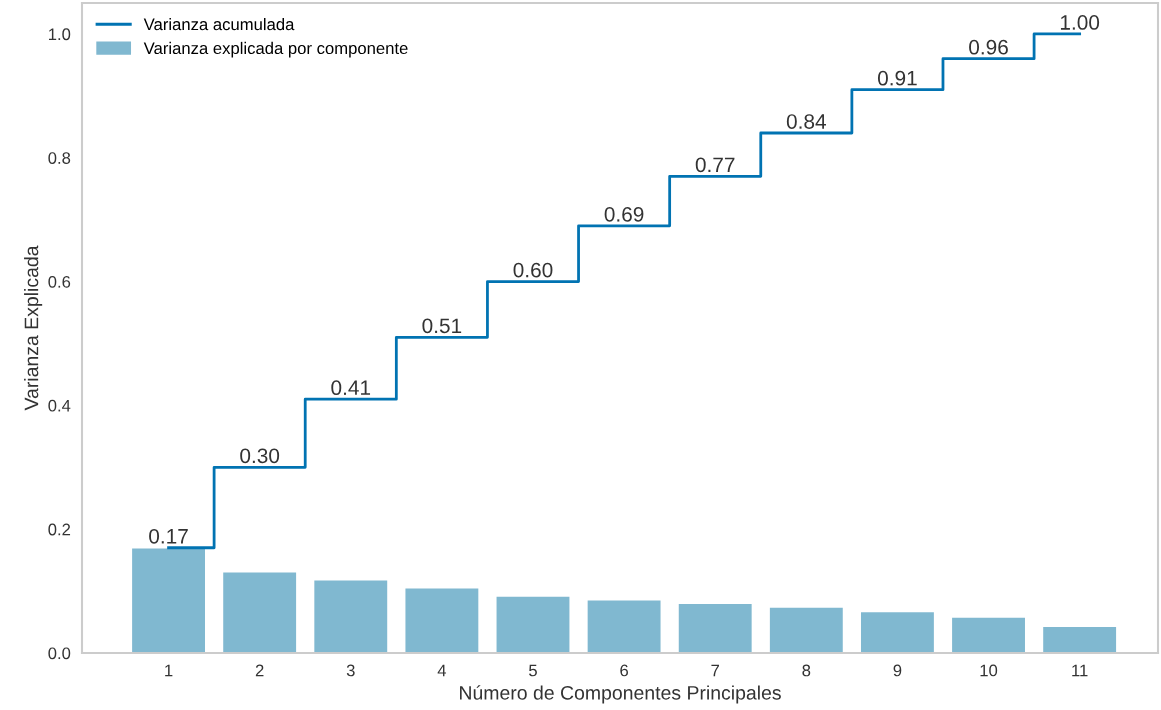 This screenshot has width=1161, height=710. Describe the element at coordinates (1080, 670) in the screenshot. I see `x-tick-label: 11` at that location.